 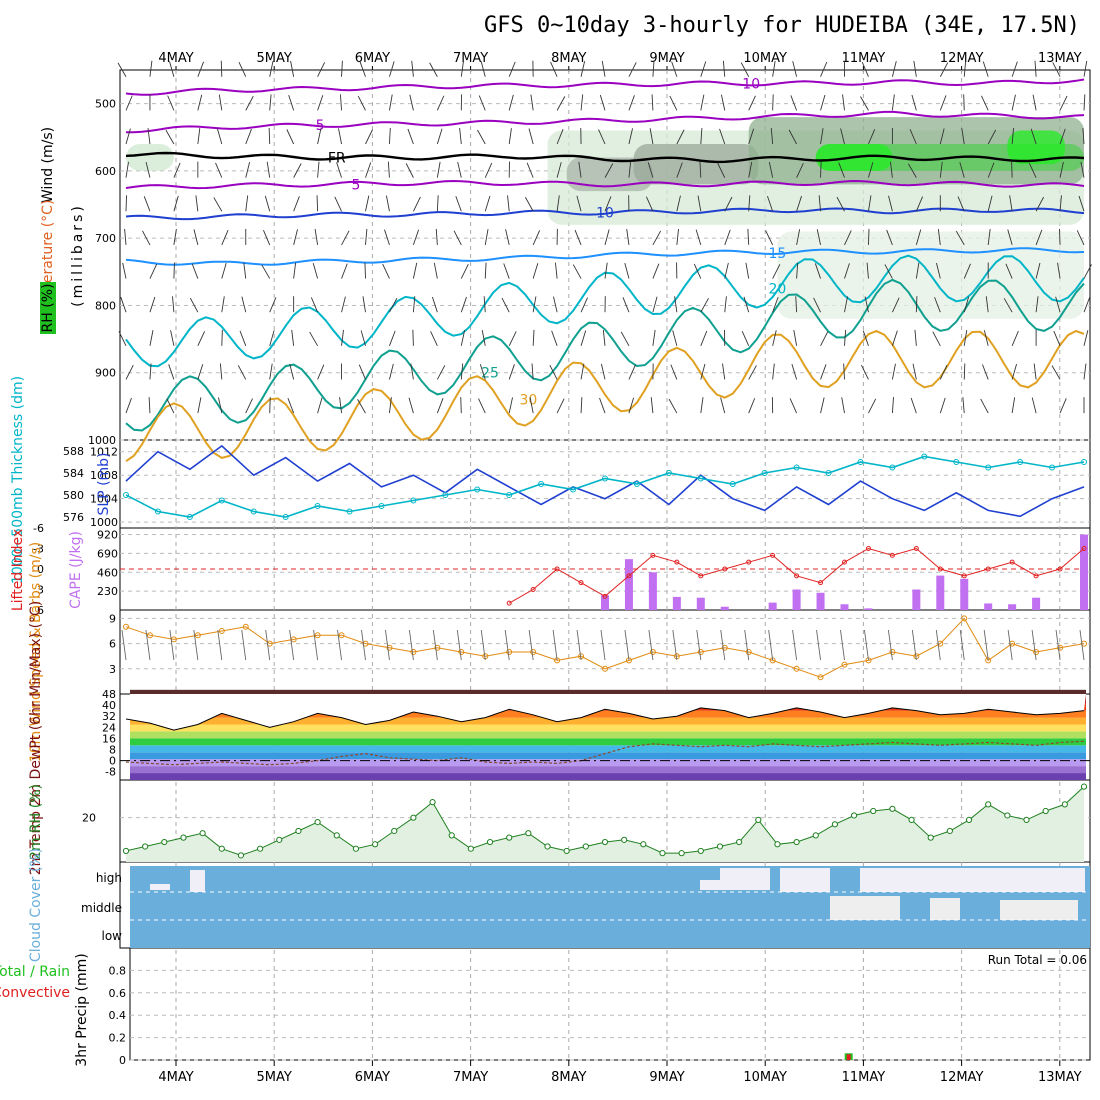 I want to click on temp-tick: 48, so click(x=109, y=694).